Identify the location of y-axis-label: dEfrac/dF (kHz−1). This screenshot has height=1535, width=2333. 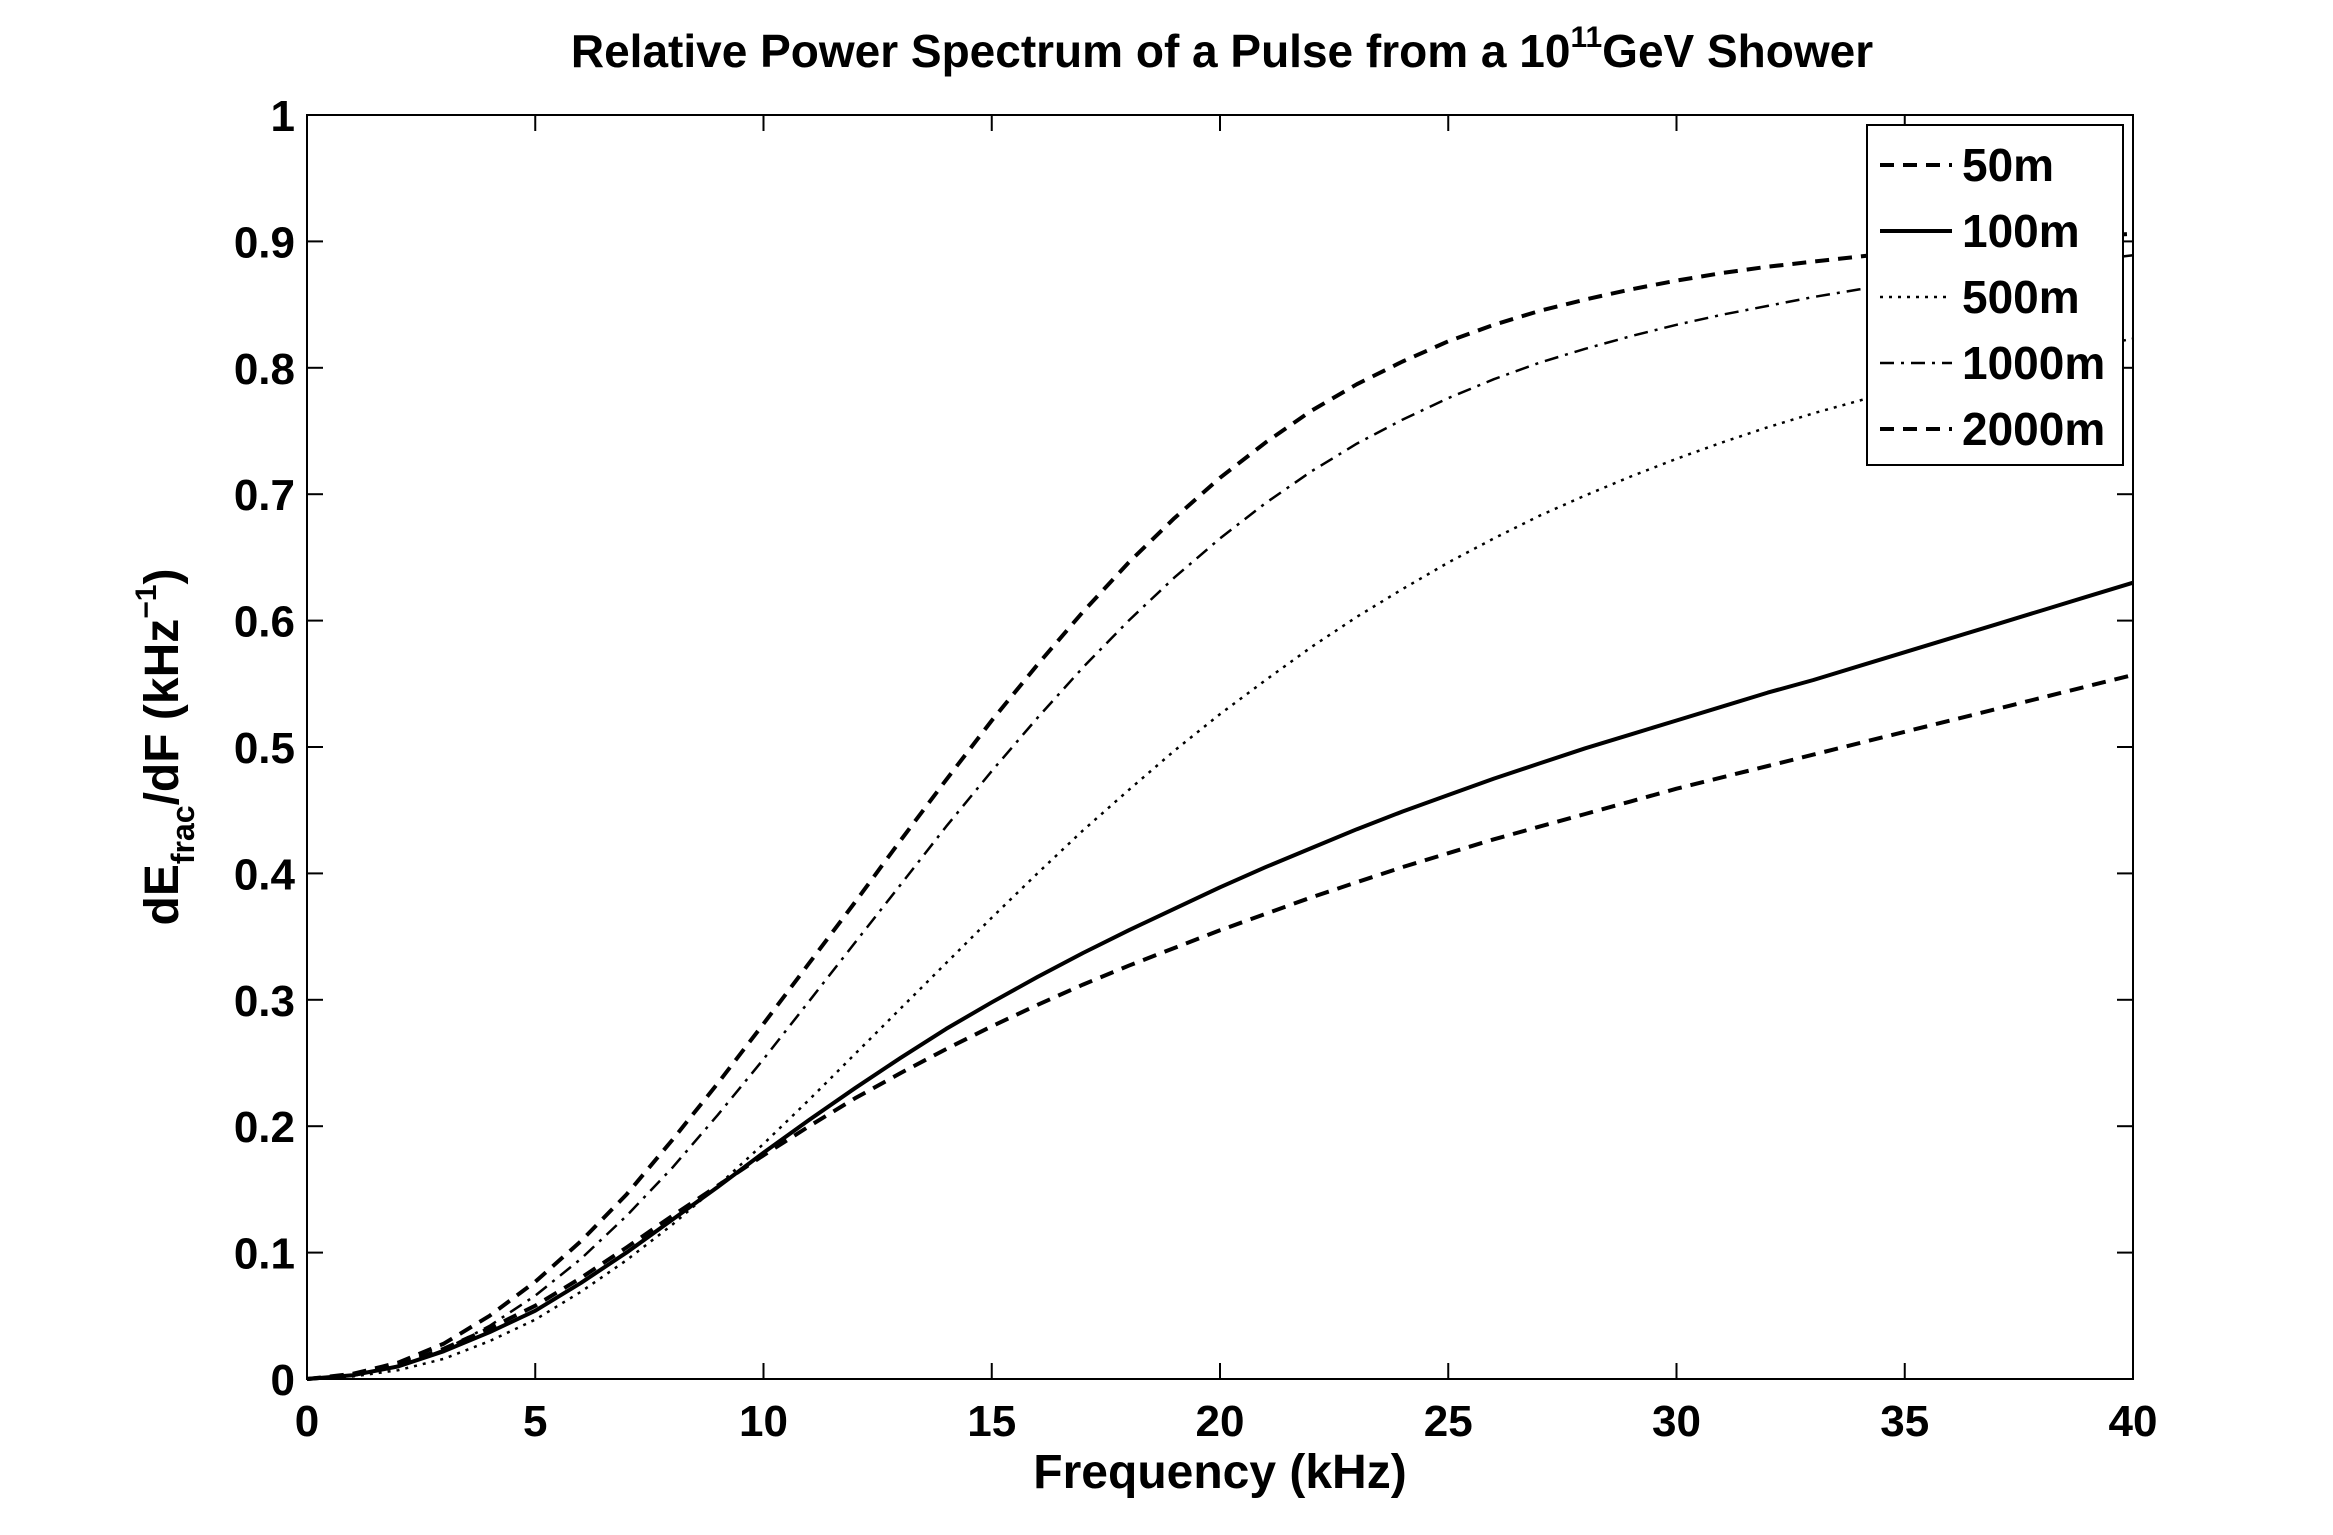
(165, 747).